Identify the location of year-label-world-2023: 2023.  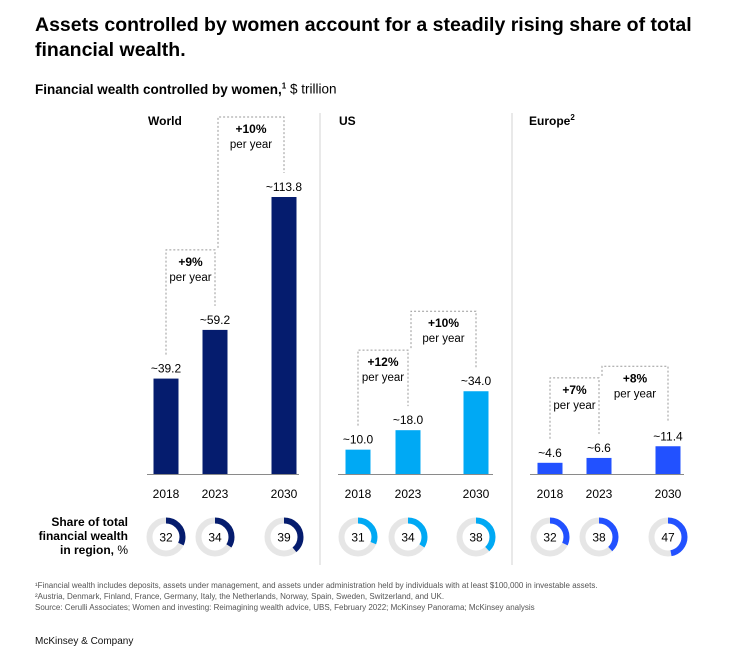
(215, 494).